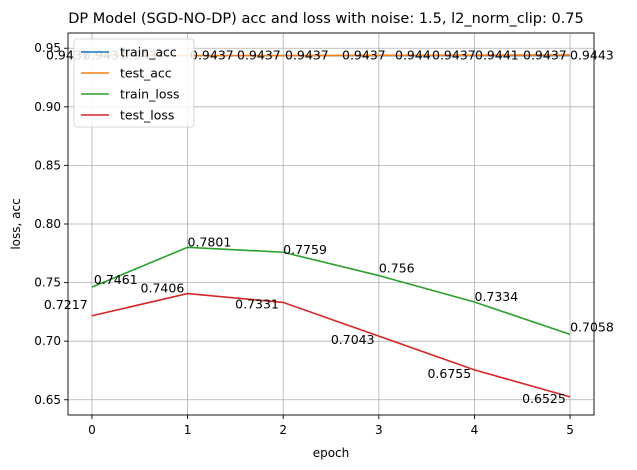 The height and width of the screenshot is (470, 637). Describe the element at coordinates (146, 73) in the screenshot. I see `legend-entry-label: test_acc` at that location.